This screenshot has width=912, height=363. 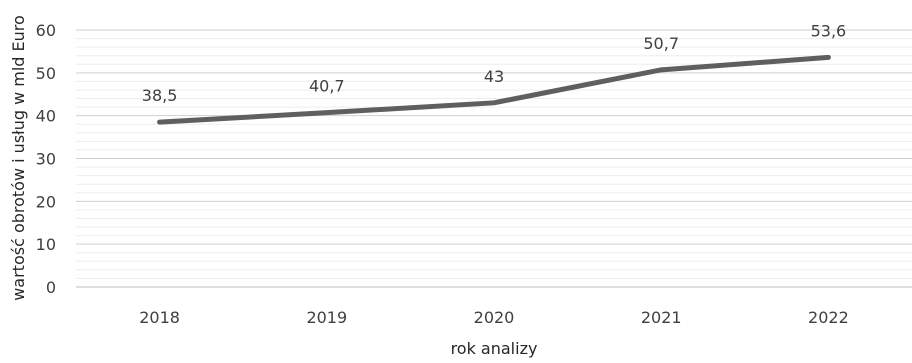 What do you see at coordinates (661, 317) in the screenshot?
I see `x-tick-label: 2021` at bounding box center [661, 317].